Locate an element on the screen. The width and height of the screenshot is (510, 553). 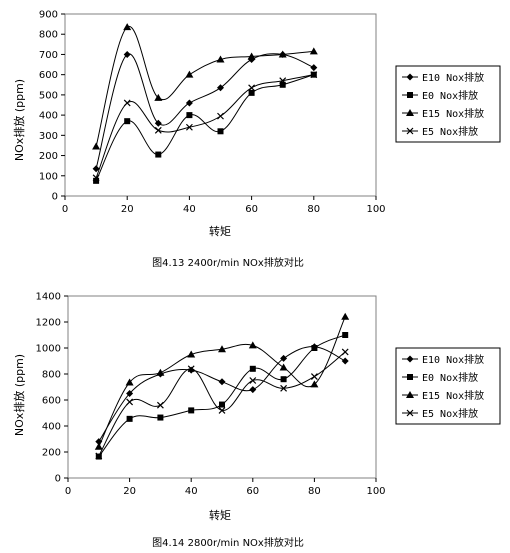
chart-2-legend-box is located at coordinates (448, 386).